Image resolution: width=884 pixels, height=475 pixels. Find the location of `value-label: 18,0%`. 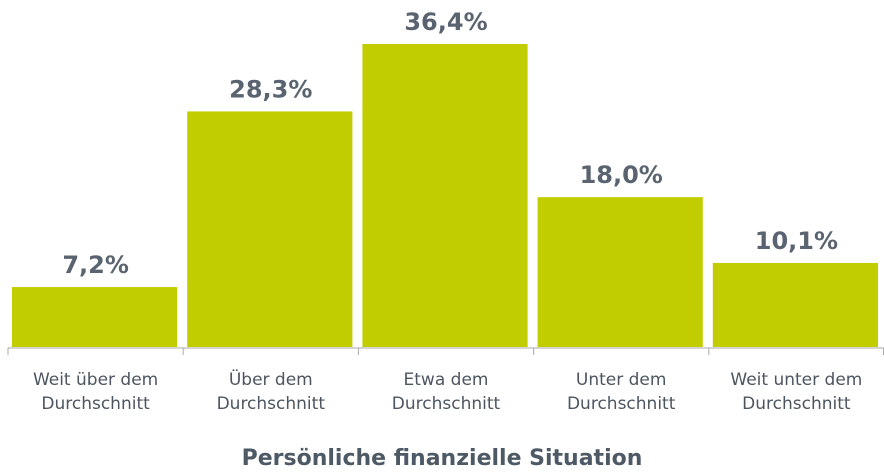

value-label: 18,0% is located at coordinates (621, 175).